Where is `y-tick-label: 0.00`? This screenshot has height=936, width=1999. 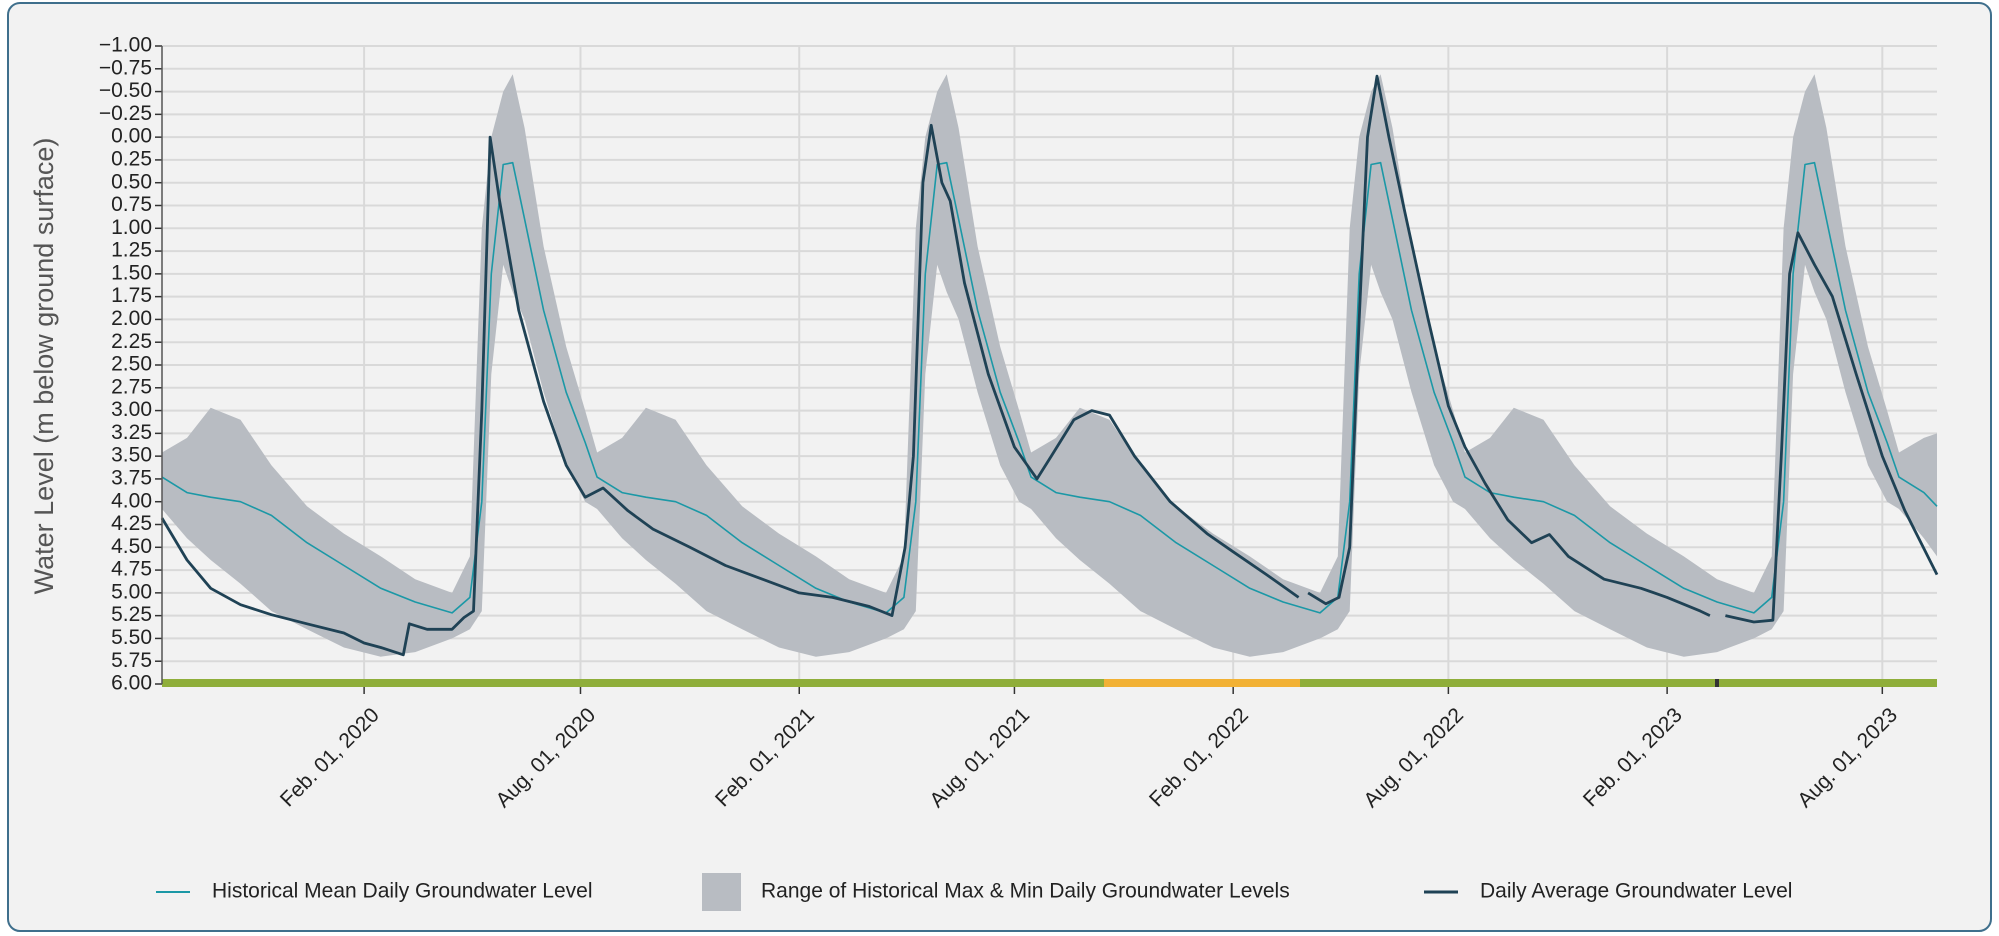
y-tick-label: 0.00 is located at coordinates (131, 136).